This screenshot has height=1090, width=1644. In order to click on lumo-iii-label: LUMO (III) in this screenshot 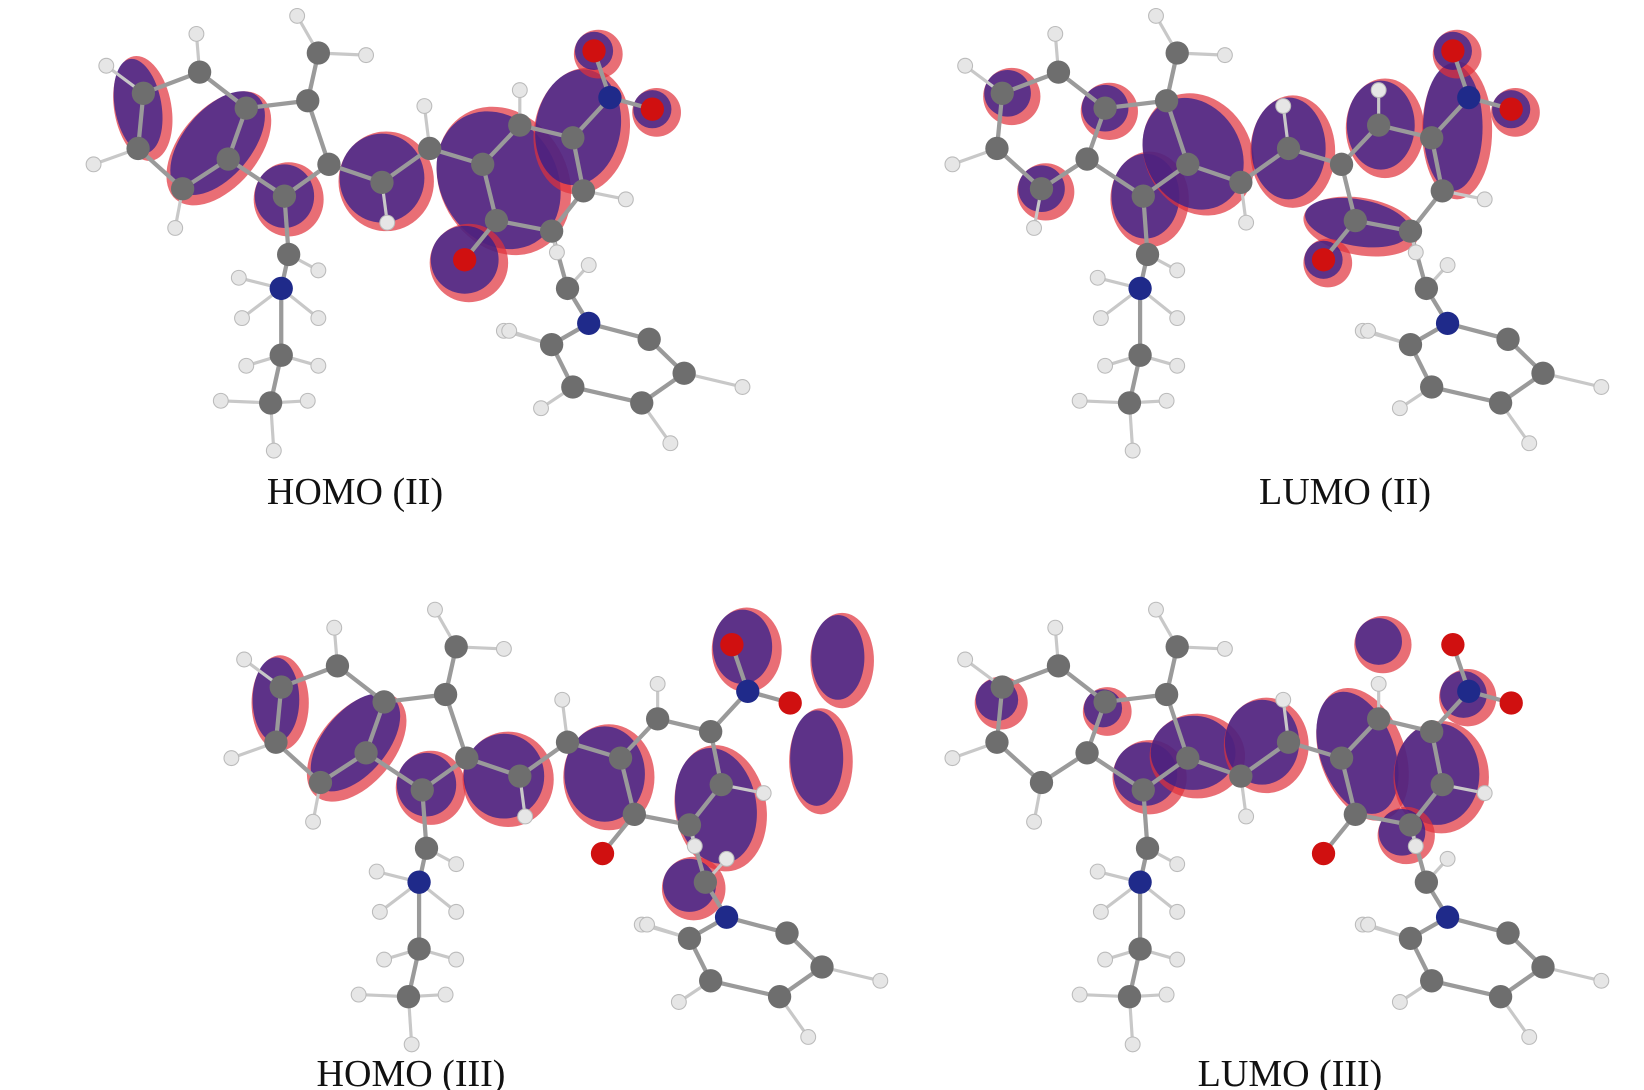, I will do `click(1290, 1071)`.